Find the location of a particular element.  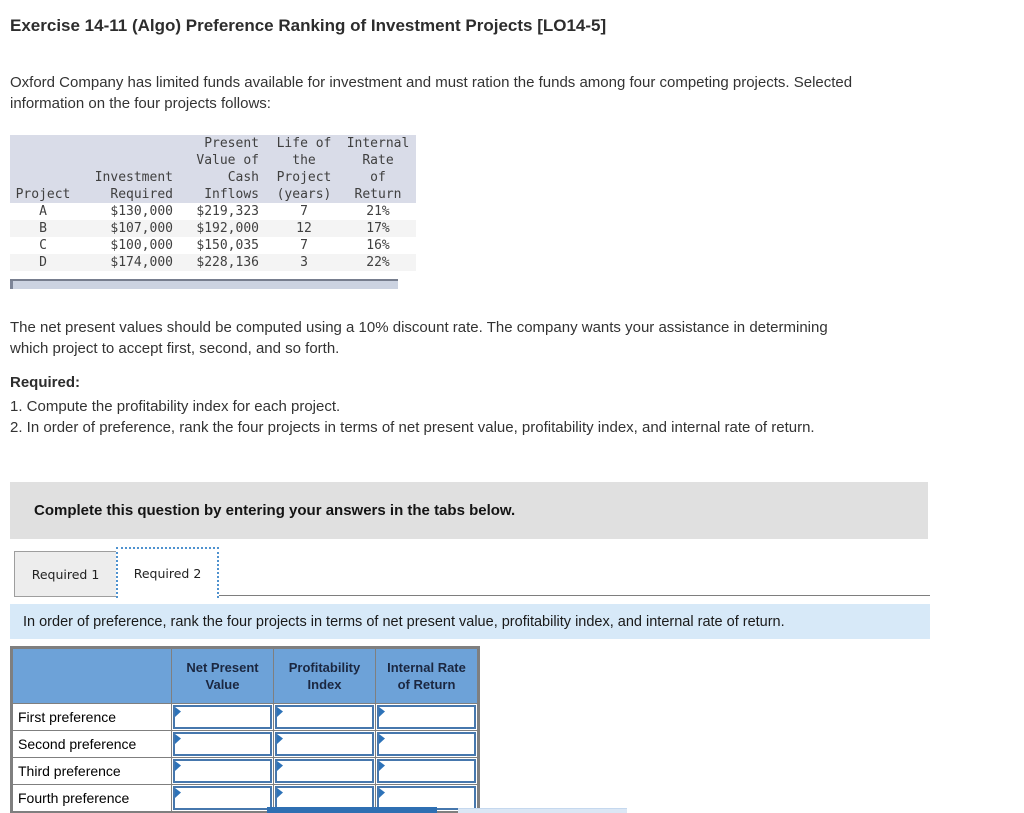

pager-button-partial-right is located at coordinates (542, 810).